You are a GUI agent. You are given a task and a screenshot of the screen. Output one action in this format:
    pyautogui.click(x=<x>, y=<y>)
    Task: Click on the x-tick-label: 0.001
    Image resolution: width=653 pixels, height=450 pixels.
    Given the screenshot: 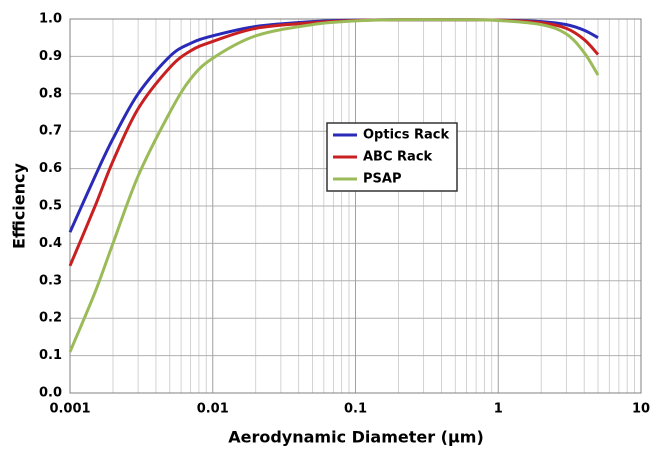 What is the action you would take?
    pyautogui.click(x=69, y=409)
    